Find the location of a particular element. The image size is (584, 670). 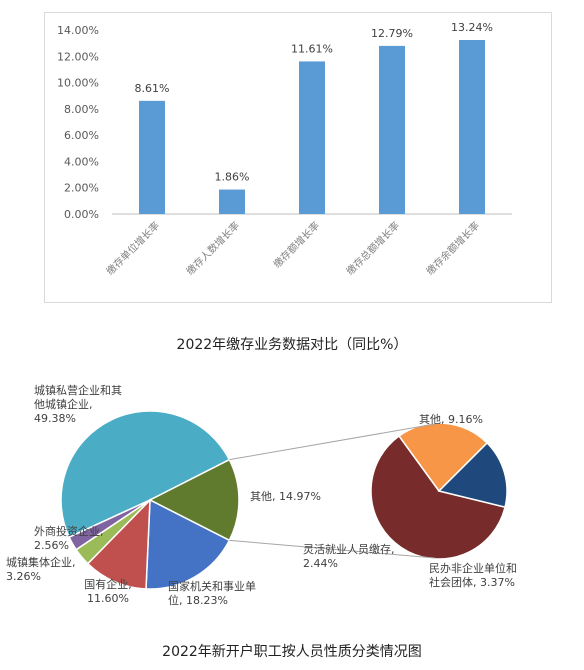

y-tick-label: 4.00% is located at coordinates (81, 161).